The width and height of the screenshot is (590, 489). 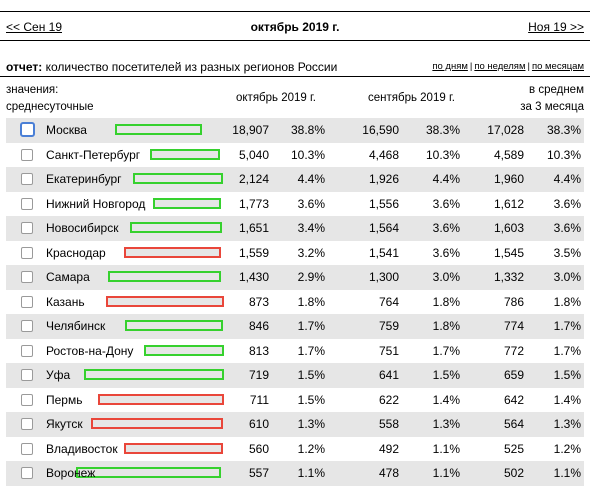 I want to click on city-name: Краснодар, so click(x=76, y=252).